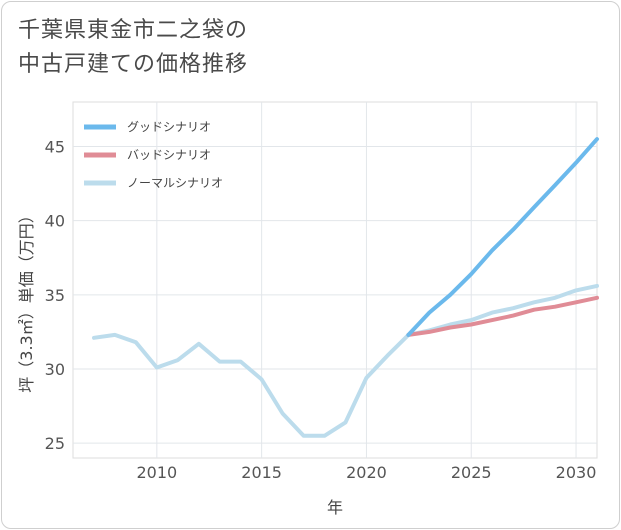  What do you see at coordinates (55, 369) in the screenshot?
I see `y-tick-label: 30` at bounding box center [55, 369].